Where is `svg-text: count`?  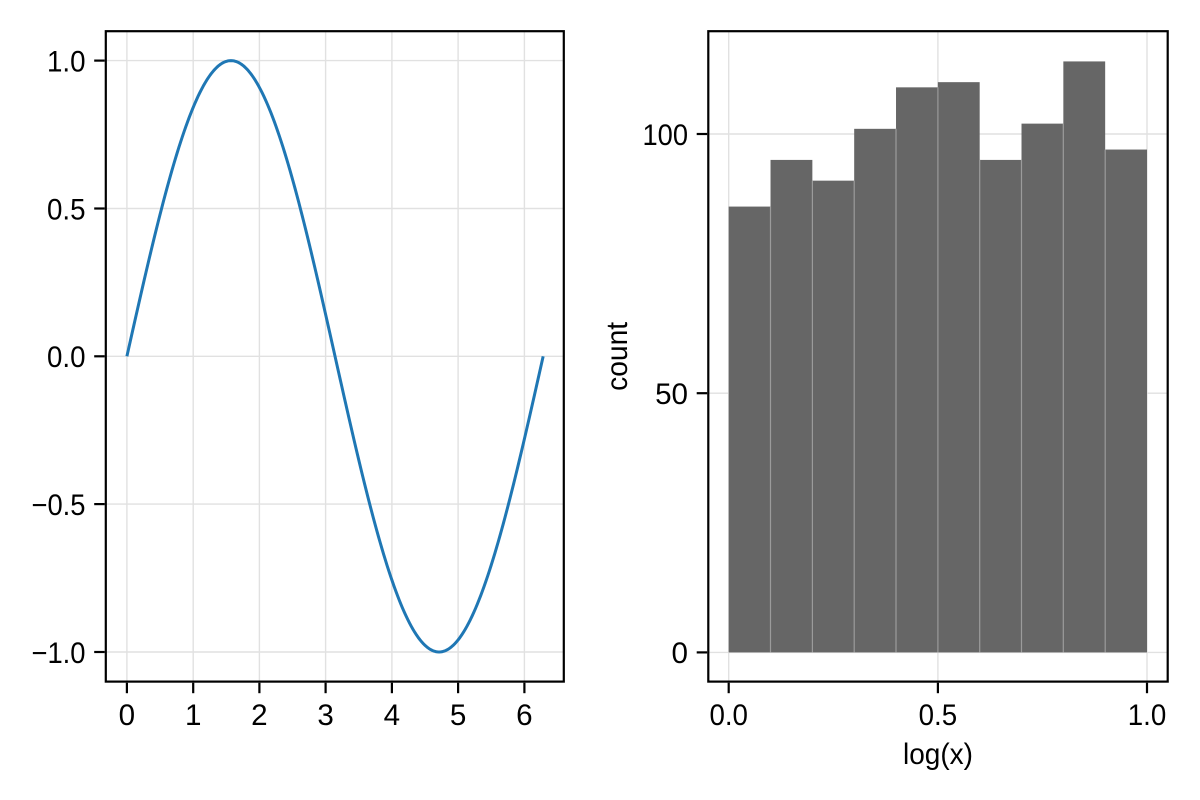 svg-text: count is located at coordinates (617, 356).